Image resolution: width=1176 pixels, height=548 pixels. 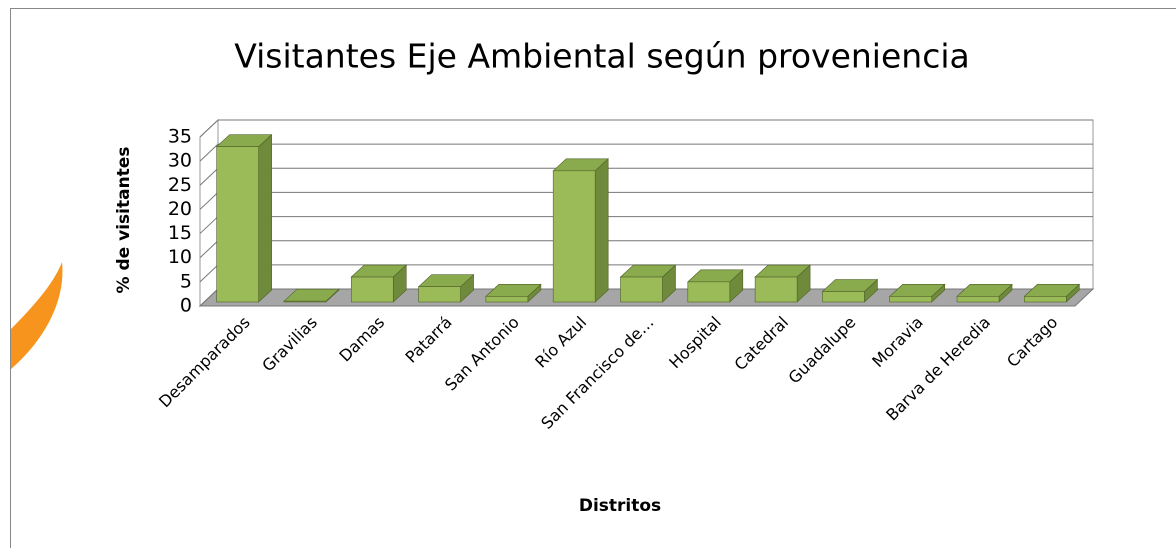 I want to click on x-tick-label: Río Azul, so click(x=560, y=342).